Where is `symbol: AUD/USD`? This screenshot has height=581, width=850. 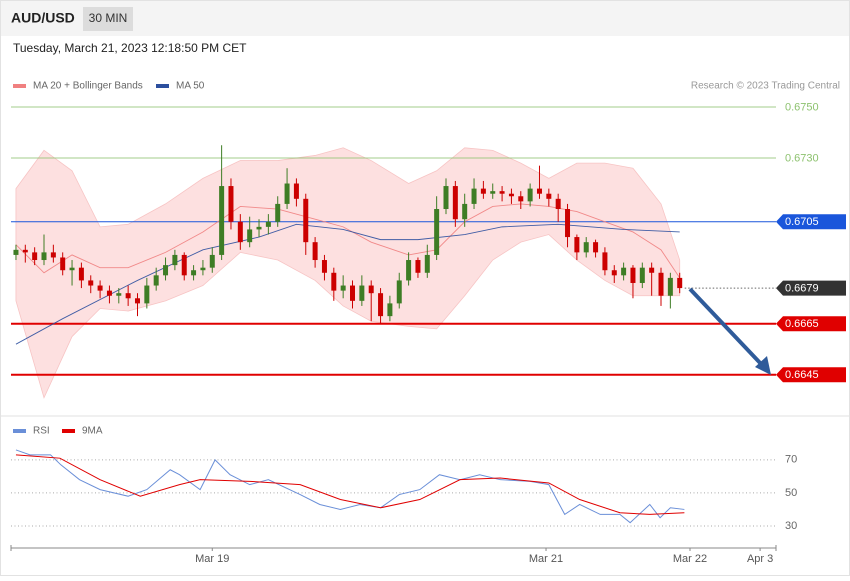 symbol: AUD/USD is located at coordinates (43, 18).